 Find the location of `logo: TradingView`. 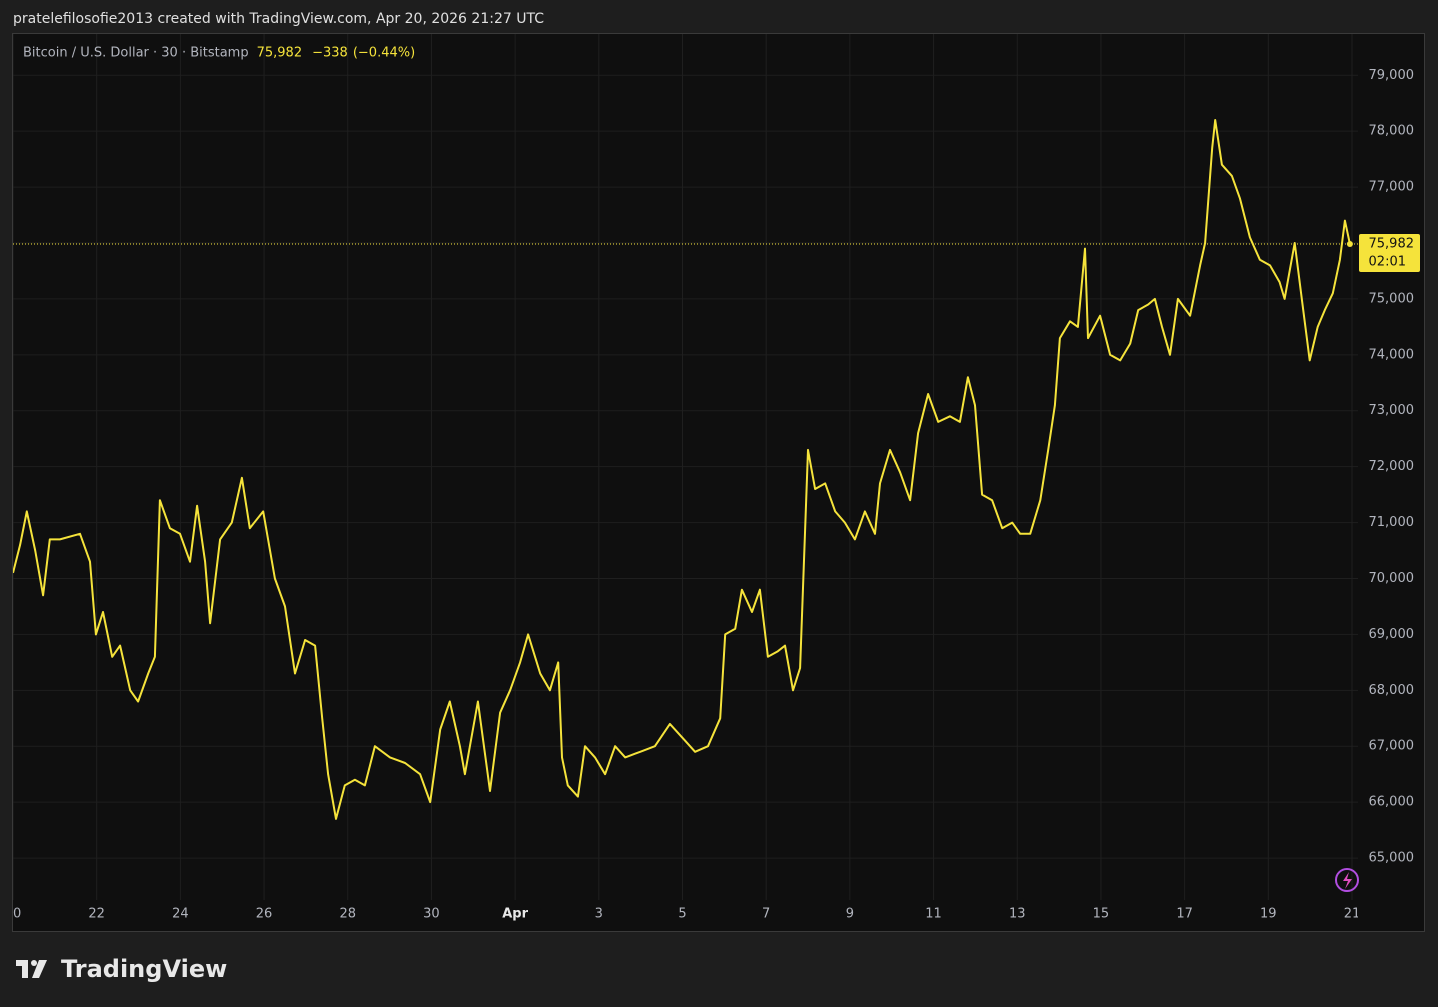

logo: TradingView is located at coordinates (121, 969).